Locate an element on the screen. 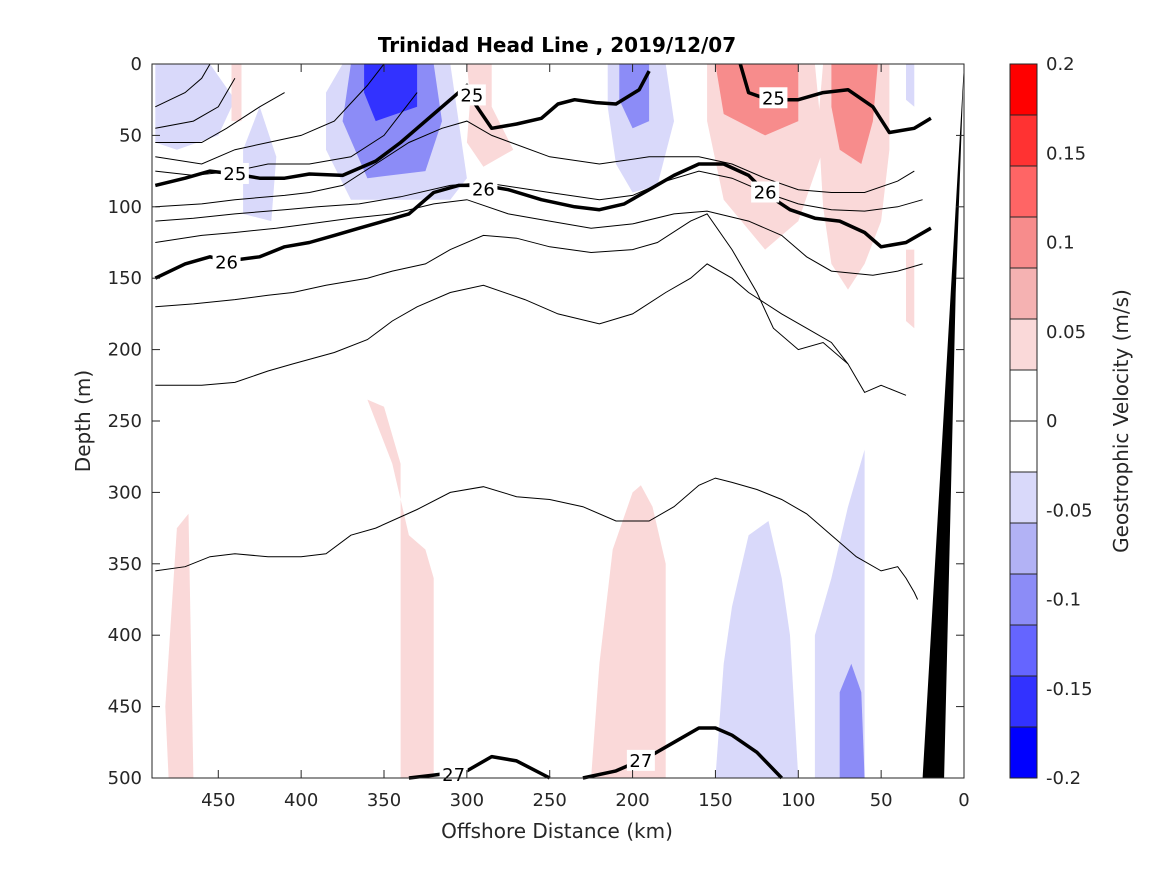 Image resolution: width=1167 pixels, height=875 pixels. x-tick-label-4: 250 is located at coordinates (550, 800).